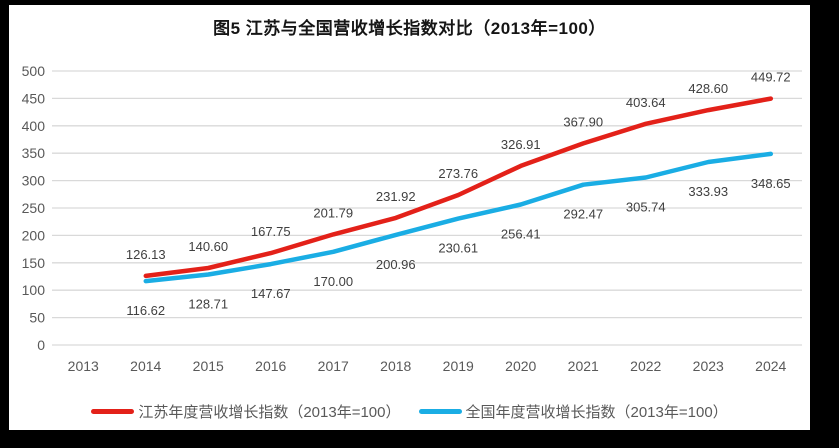 The image size is (839, 448). Describe the element at coordinates (396, 196) in the screenshot. I see `svg-text: 231.92` at that location.